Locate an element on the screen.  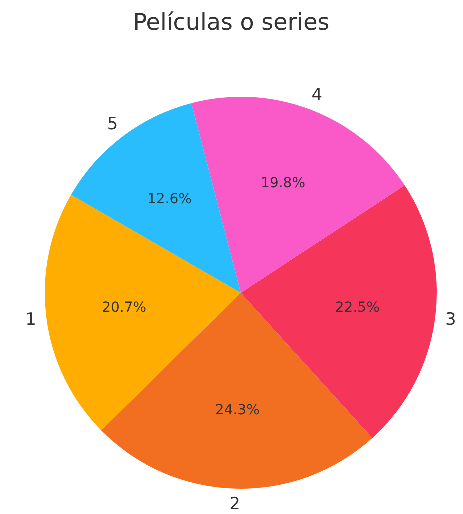
pie-slice is located at coordinates (156, 198).